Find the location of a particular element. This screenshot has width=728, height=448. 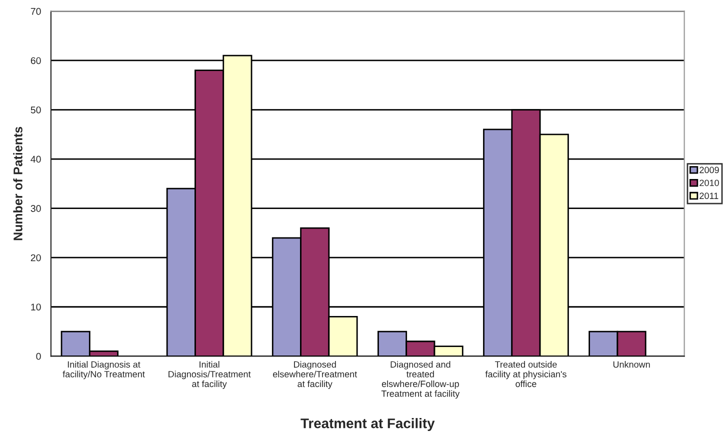

legend-label: 2010 is located at coordinates (709, 183).